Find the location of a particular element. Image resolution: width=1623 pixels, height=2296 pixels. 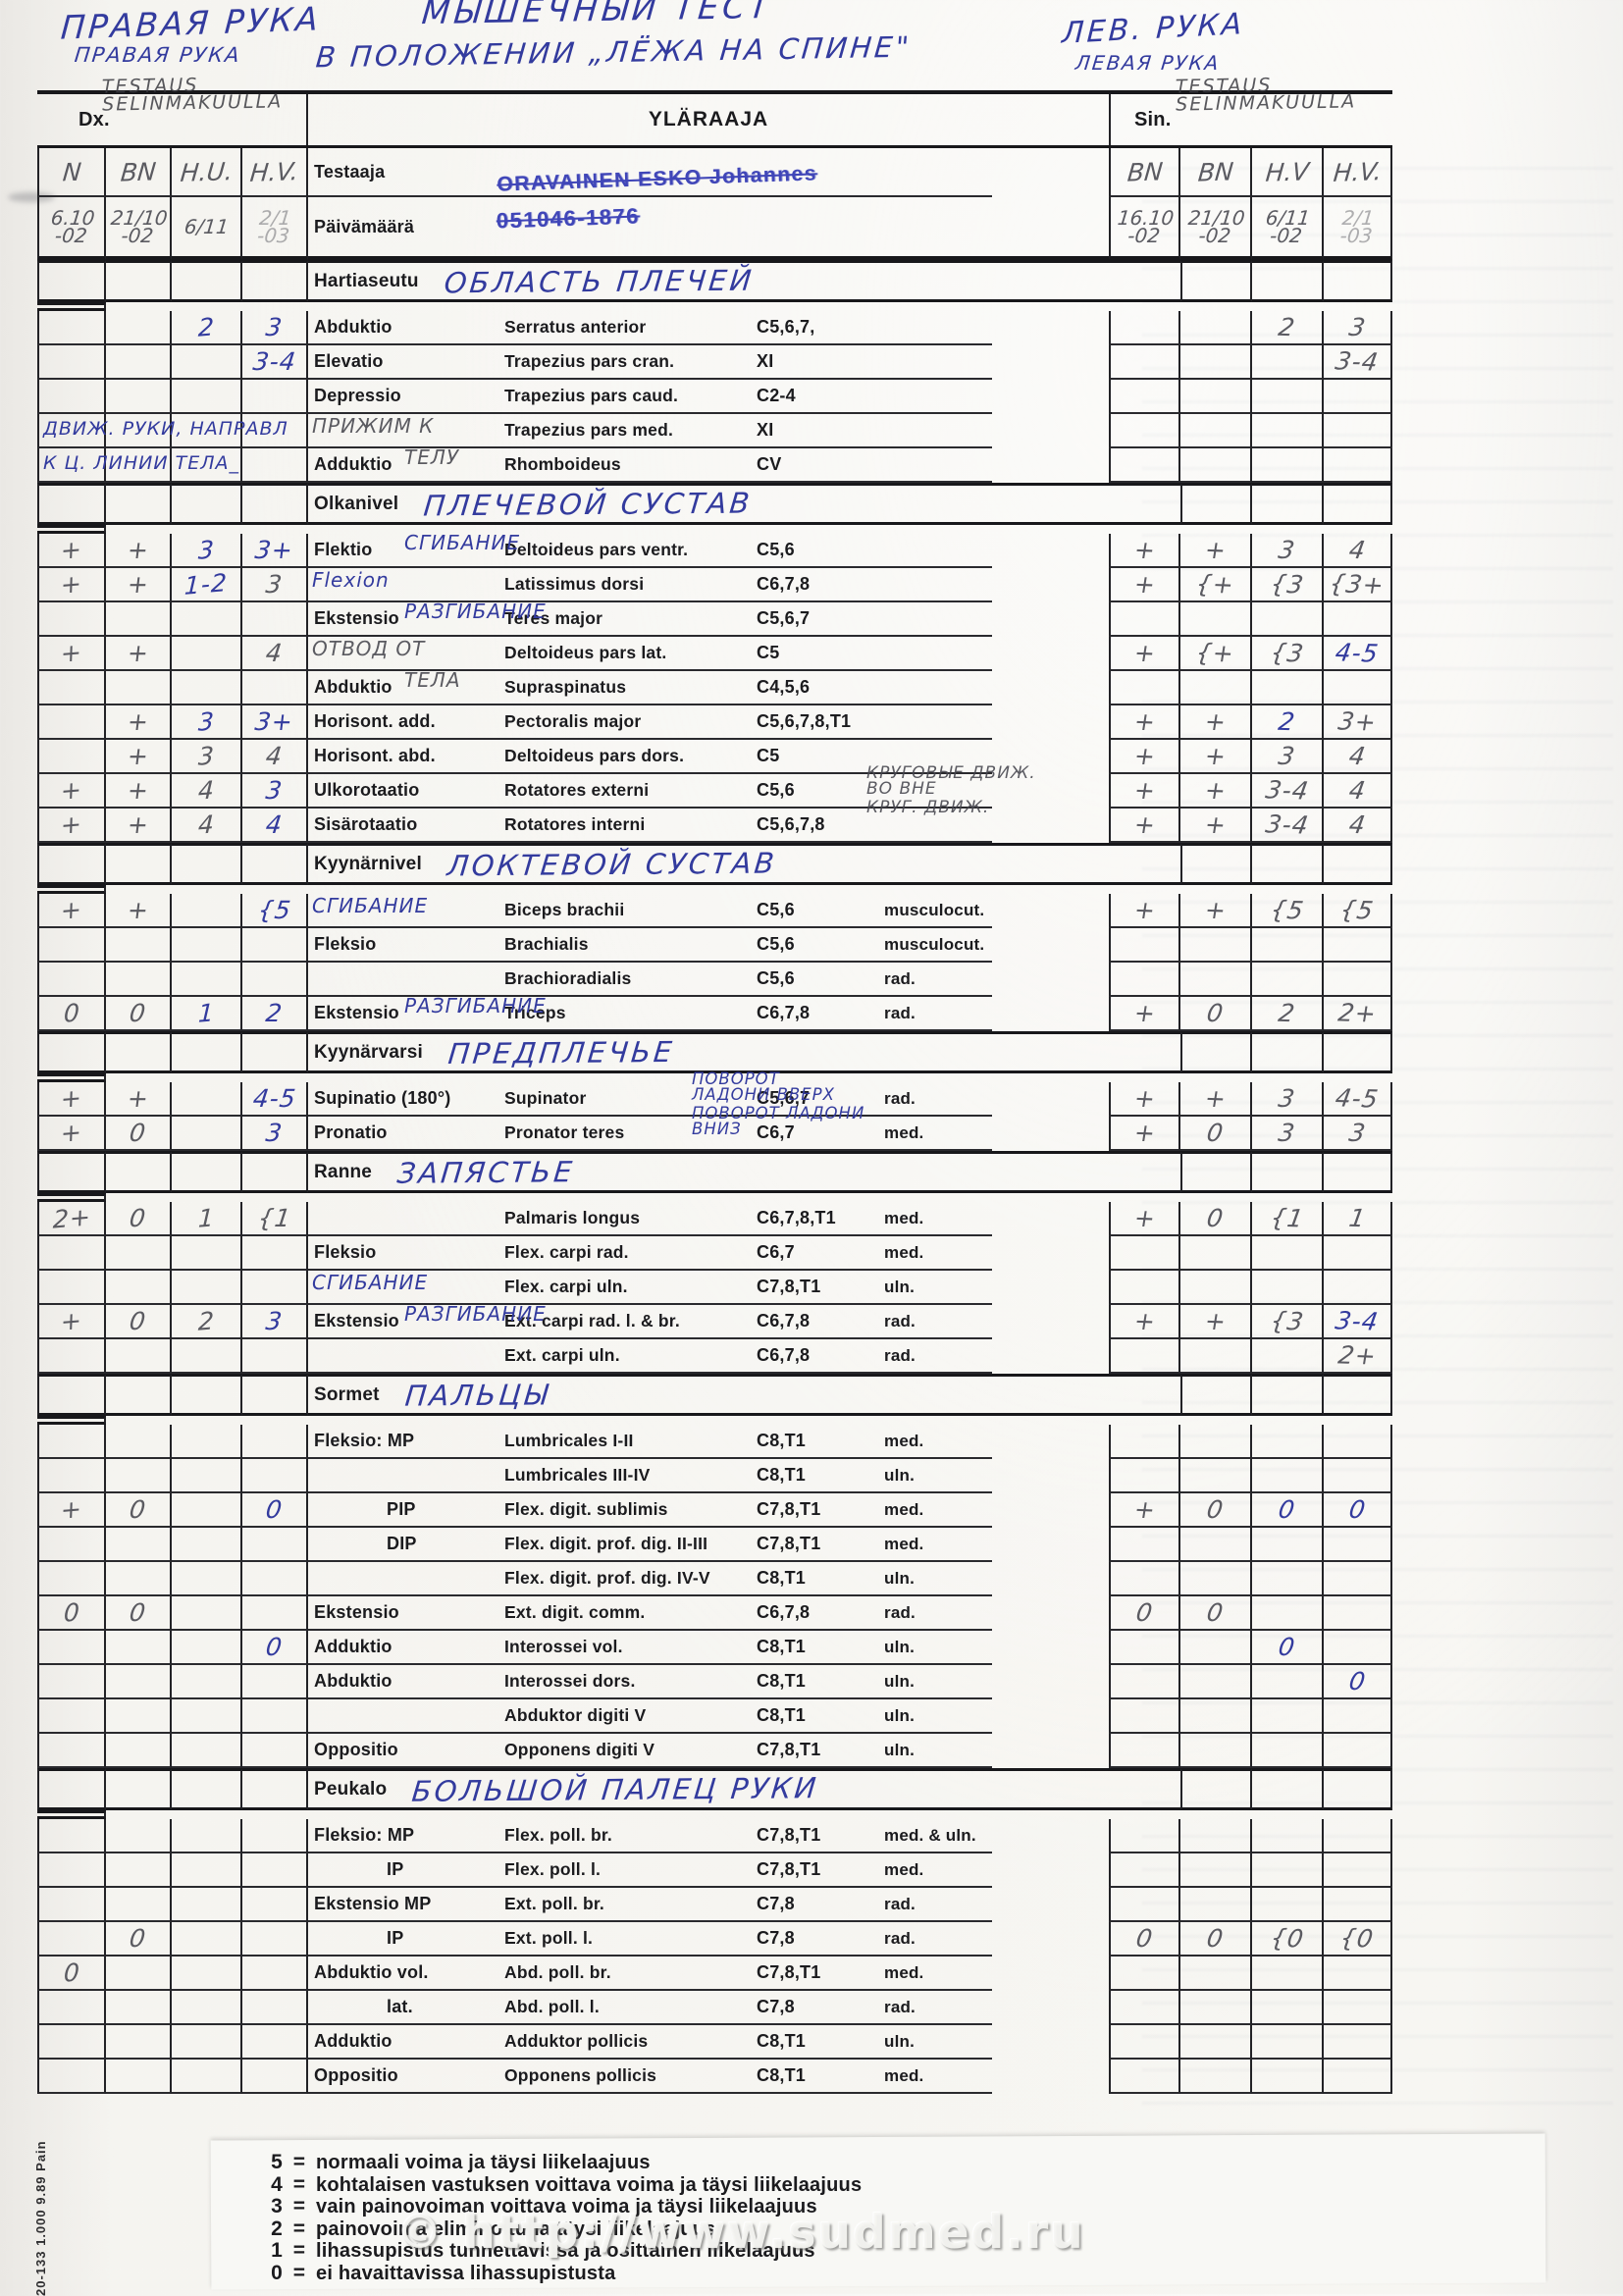

movement-label: Ekstensio is located at coordinates (356, 1612).